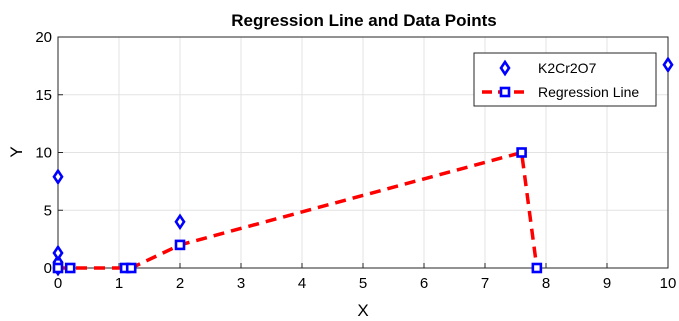  Describe the element at coordinates (565, 79) in the screenshot. I see `legend: K2Cr2O7 Regression Line` at that location.